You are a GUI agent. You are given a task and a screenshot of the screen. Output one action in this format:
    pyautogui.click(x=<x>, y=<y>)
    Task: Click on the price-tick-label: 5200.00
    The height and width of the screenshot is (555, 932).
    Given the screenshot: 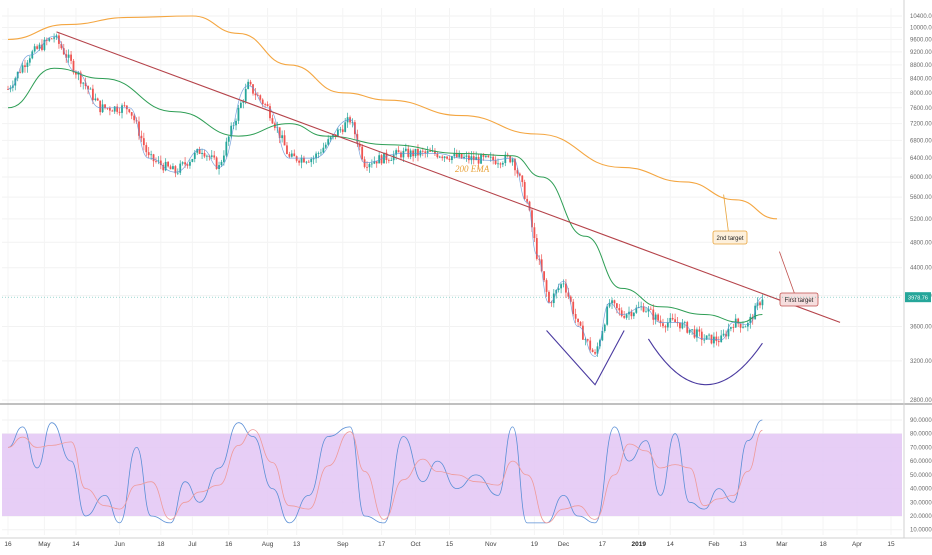 What is the action you would take?
    pyautogui.click(x=921, y=220)
    